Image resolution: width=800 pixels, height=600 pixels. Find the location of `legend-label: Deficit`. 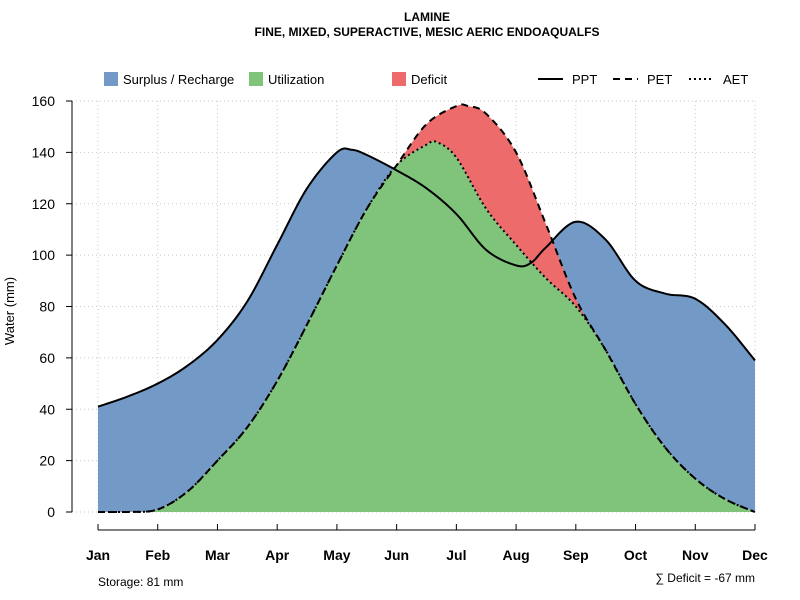

legend-label: Deficit is located at coordinates (429, 79).